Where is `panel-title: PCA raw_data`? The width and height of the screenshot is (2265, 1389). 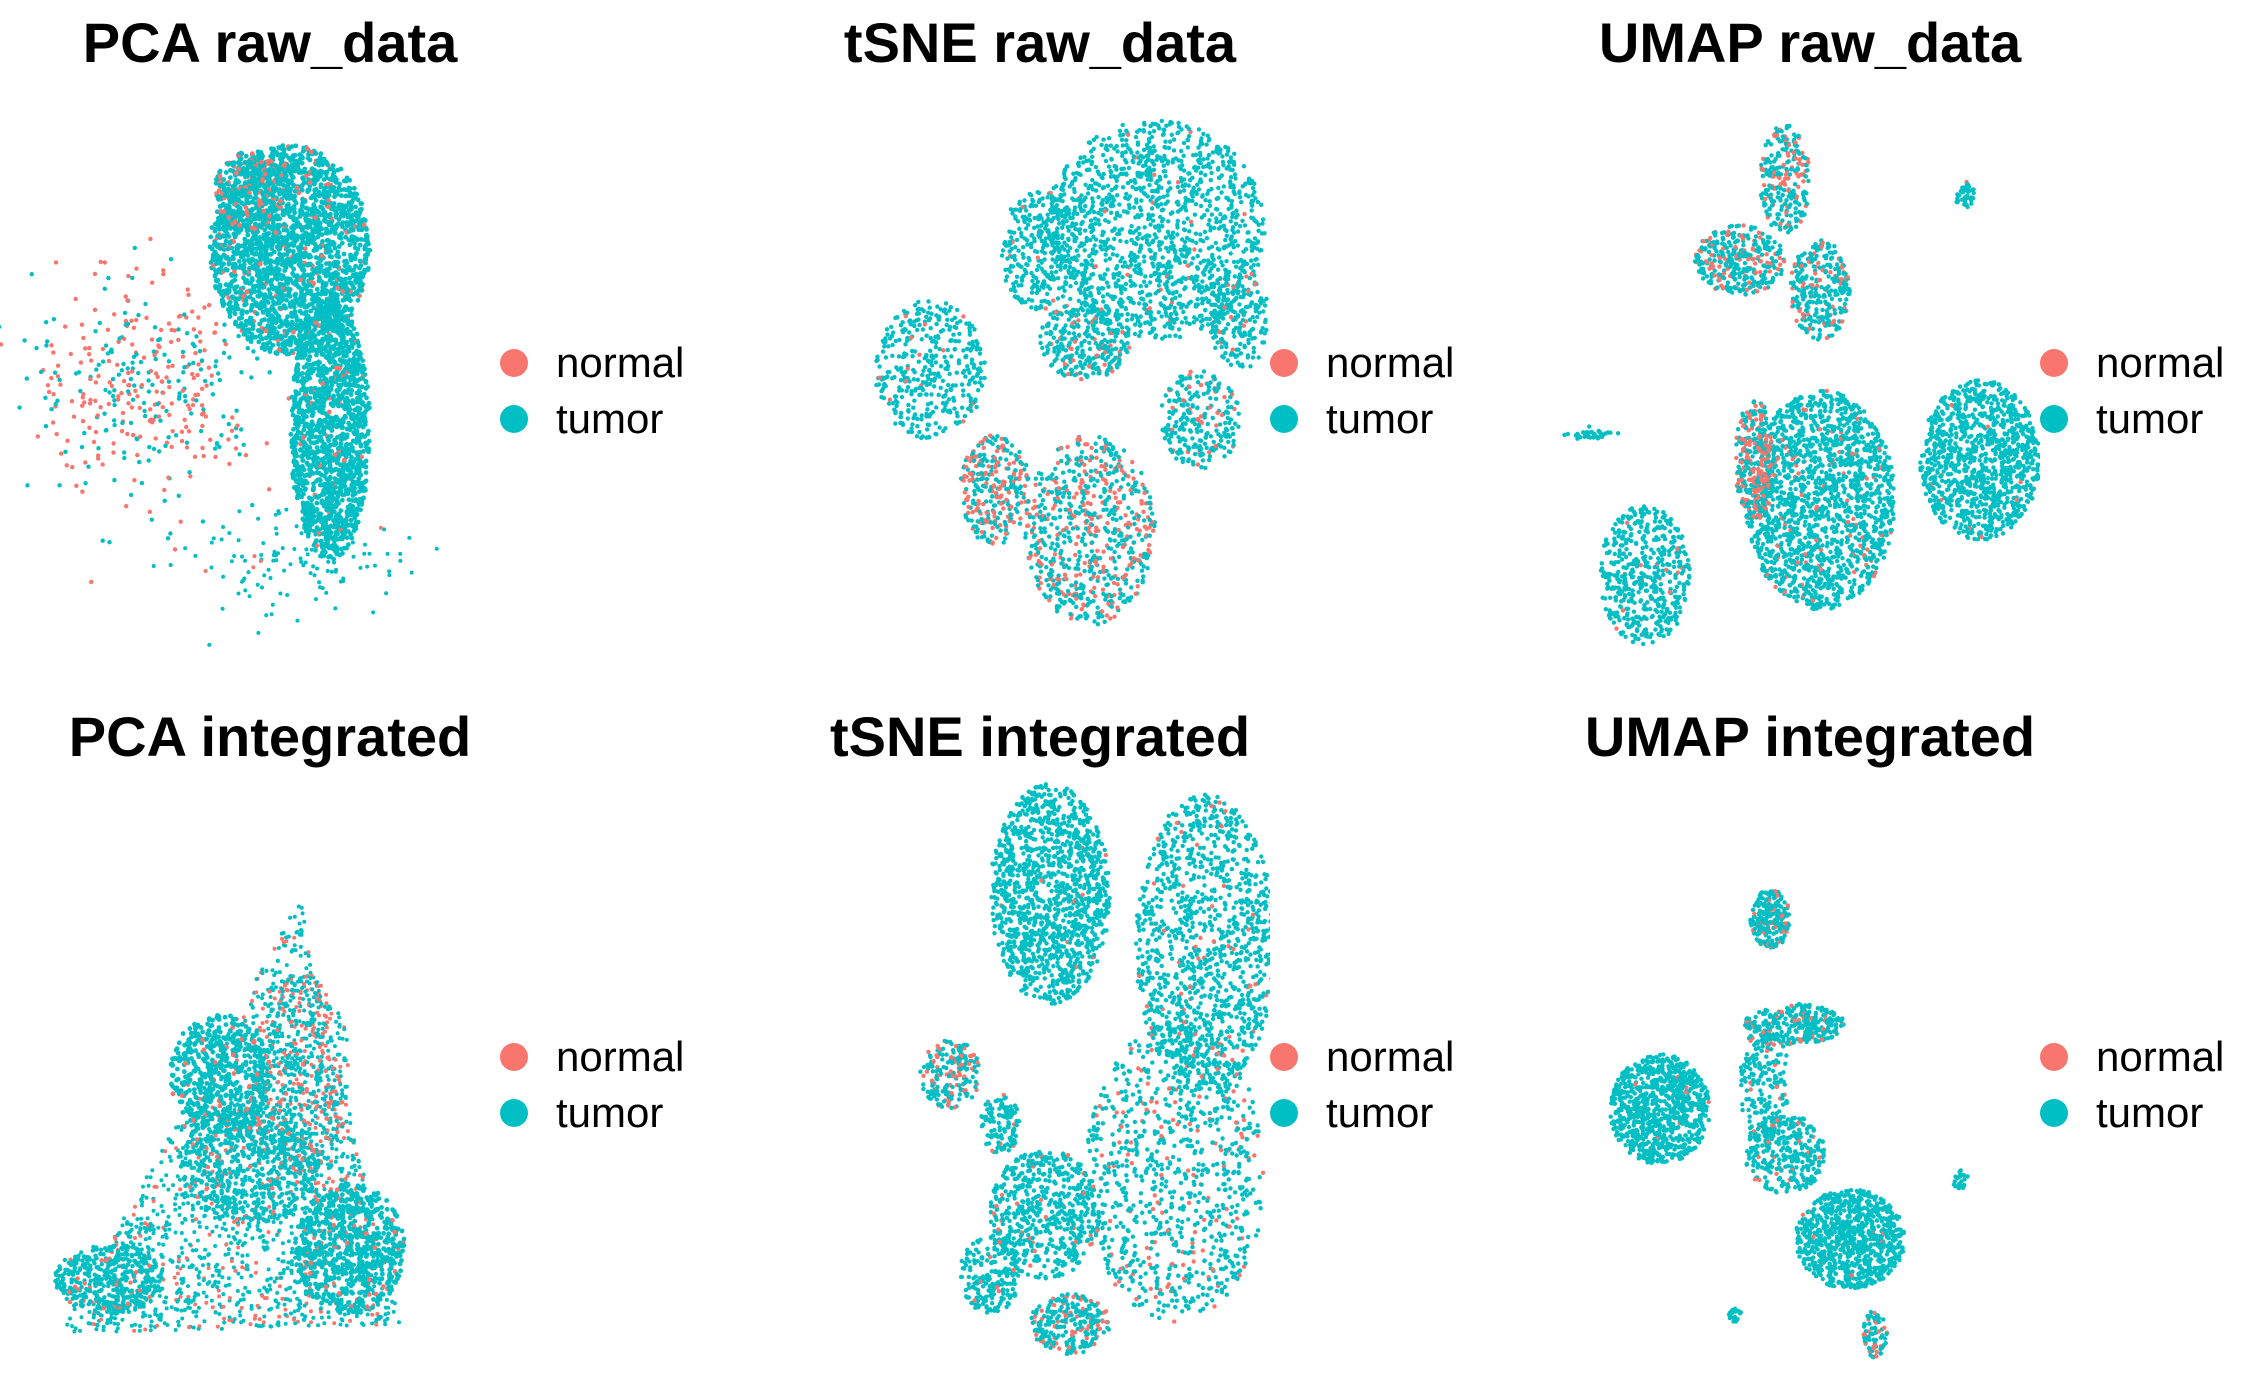
panel-title: PCA raw_data is located at coordinates (270, 42).